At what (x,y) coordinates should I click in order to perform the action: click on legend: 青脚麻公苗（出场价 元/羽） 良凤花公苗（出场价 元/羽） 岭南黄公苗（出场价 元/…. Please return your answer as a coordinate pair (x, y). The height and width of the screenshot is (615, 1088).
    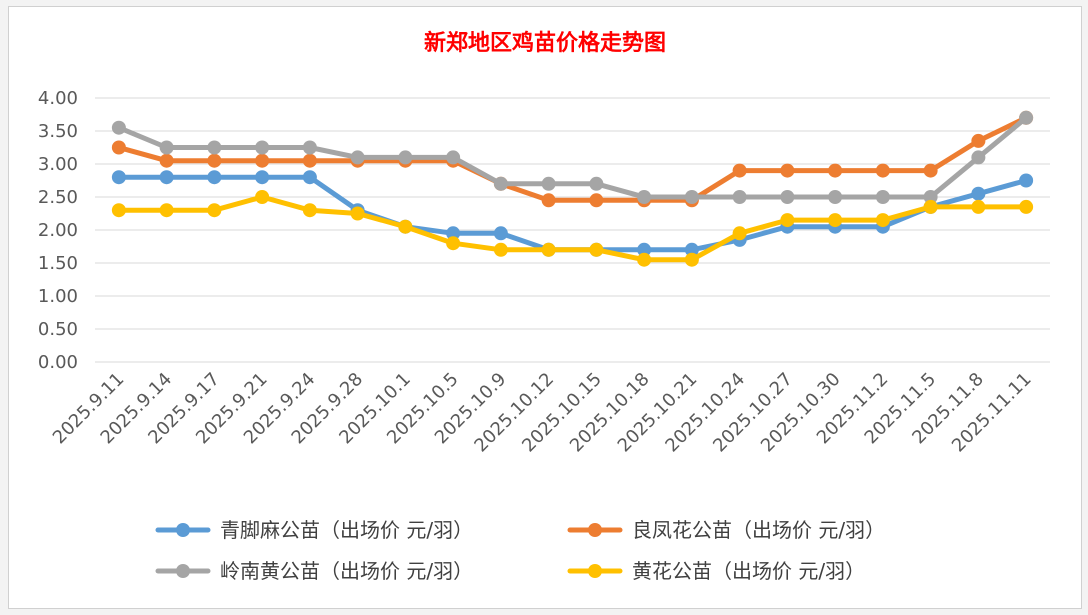
    Looking at the image, I should click on (520, 550).